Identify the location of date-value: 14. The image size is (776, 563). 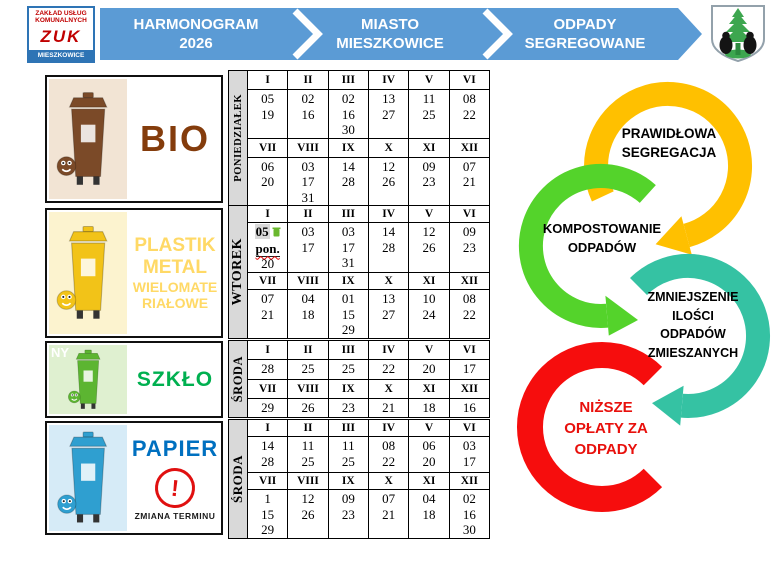
(268, 445).